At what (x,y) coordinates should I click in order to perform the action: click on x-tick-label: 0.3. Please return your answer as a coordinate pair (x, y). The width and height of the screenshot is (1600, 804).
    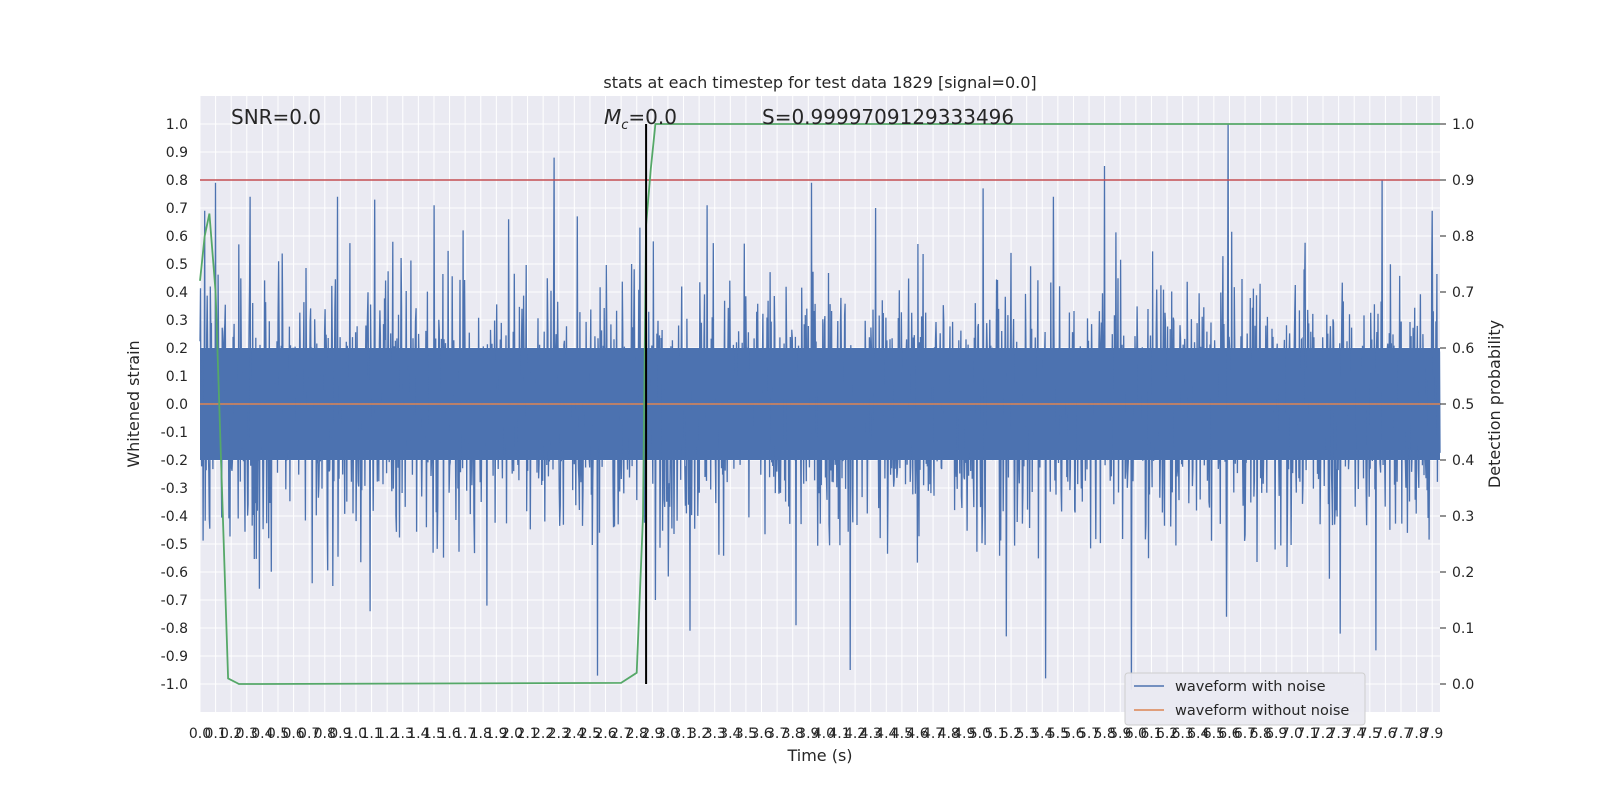
    Looking at the image, I should click on (247, 734).